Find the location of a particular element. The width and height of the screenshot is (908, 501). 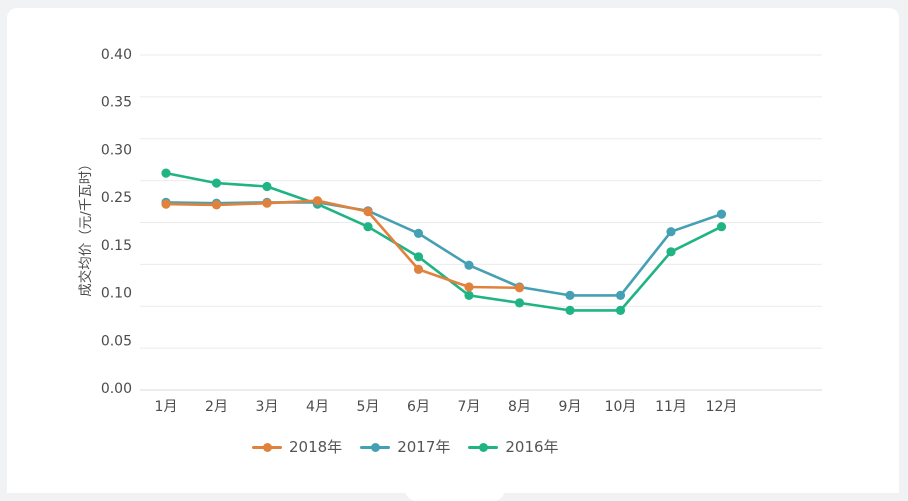

y-axis-tick-label: 0.30 is located at coordinates (116, 150).